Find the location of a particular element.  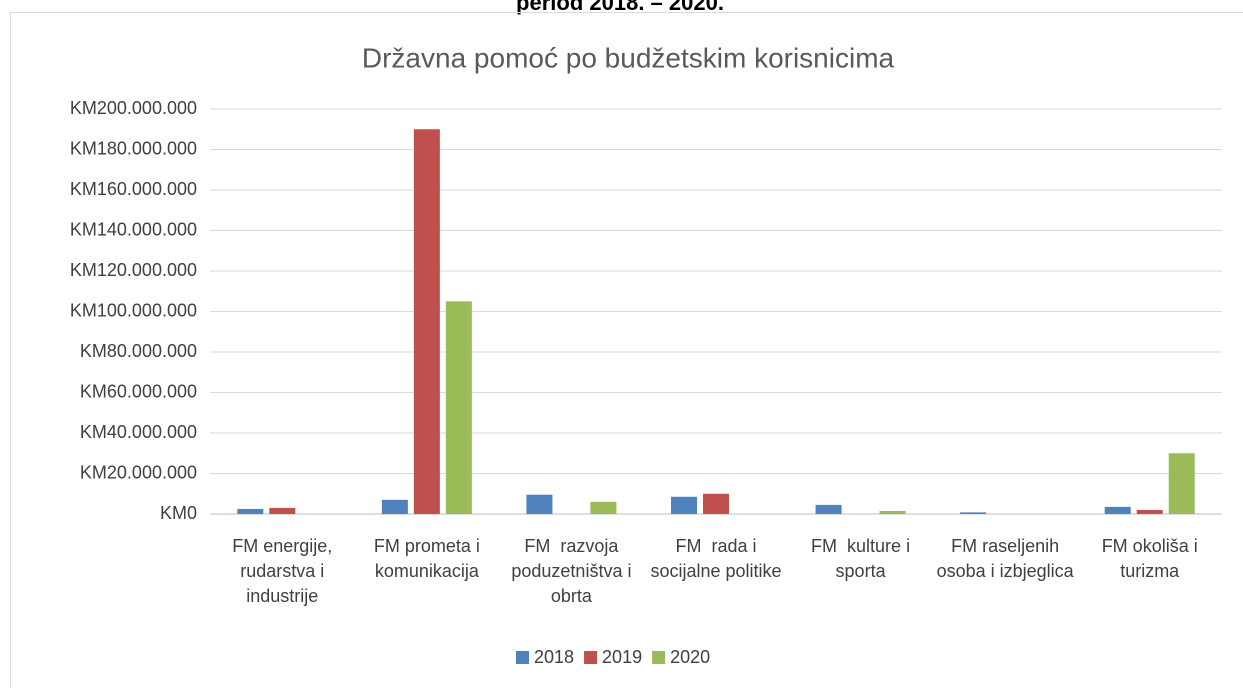

y-tick-label: KM140.000.000 is located at coordinates (133, 229).